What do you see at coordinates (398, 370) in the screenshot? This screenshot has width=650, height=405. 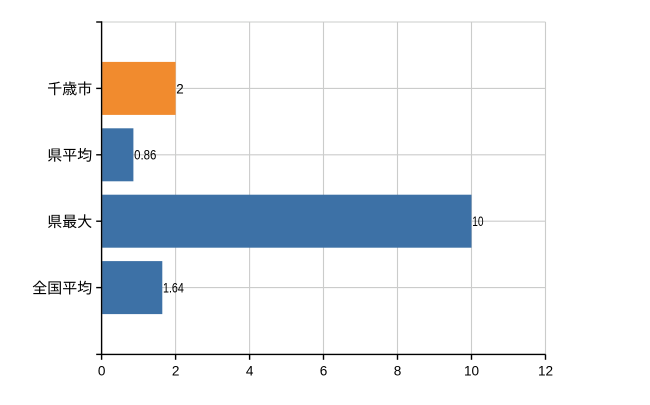 I see `svg-text: 8` at bounding box center [398, 370].